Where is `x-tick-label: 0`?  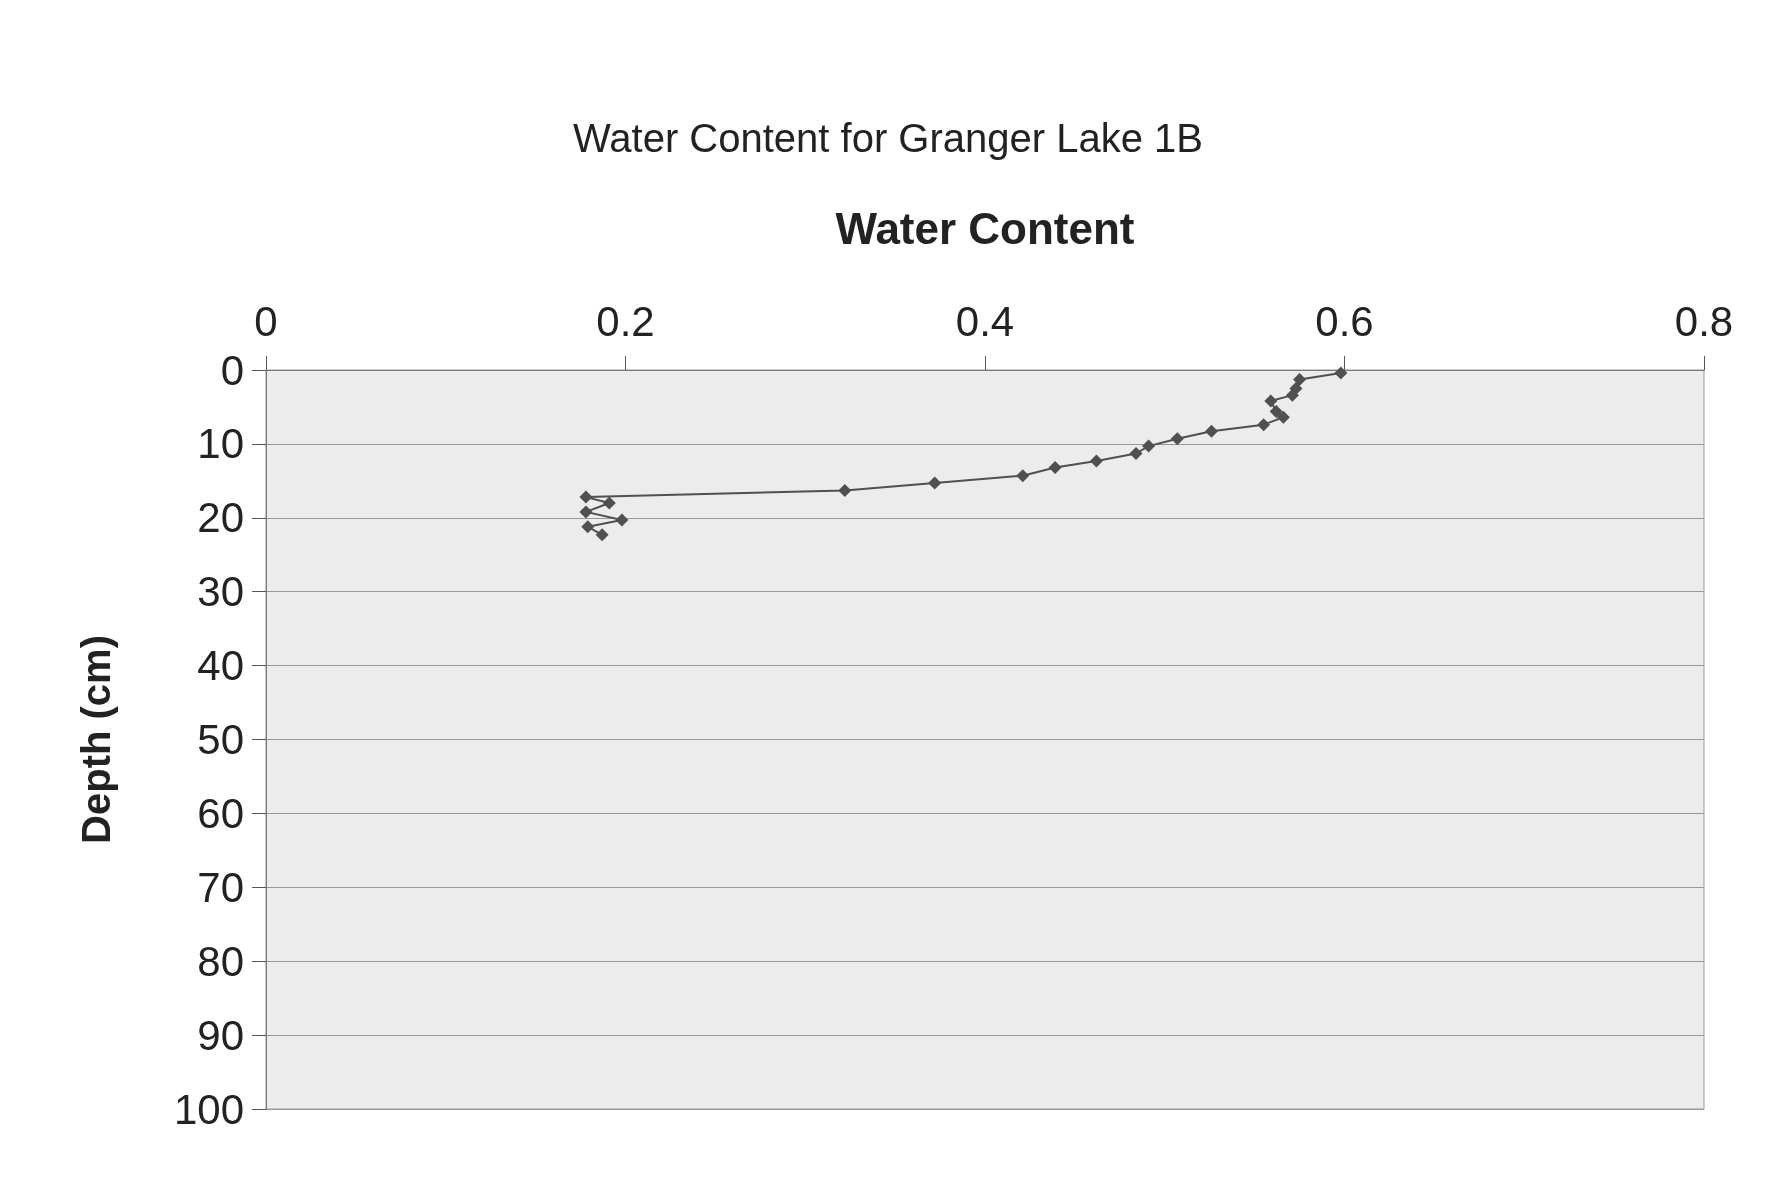
x-tick-label: 0 is located at coordinates (266, 321).